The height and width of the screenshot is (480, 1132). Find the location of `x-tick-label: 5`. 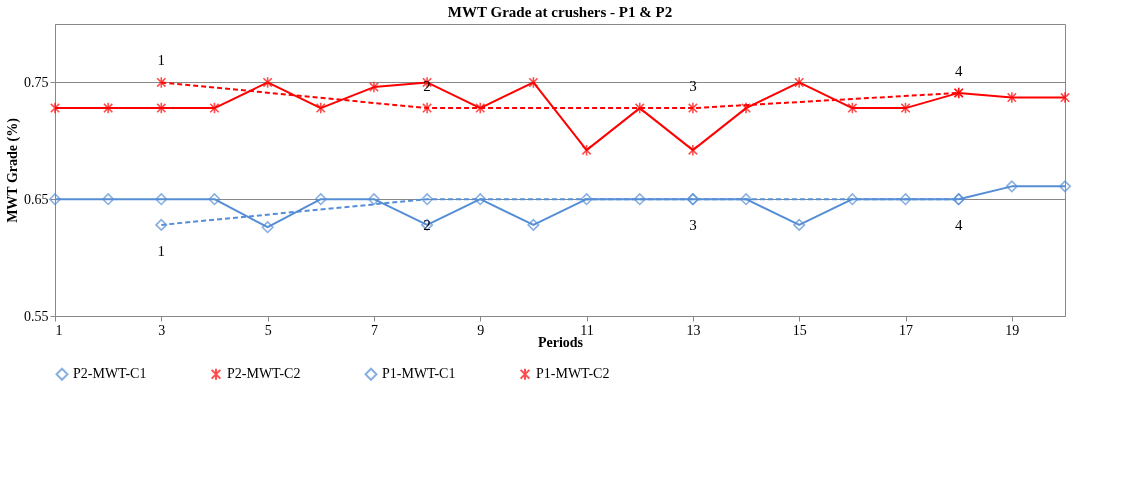

x-tick-label: 5 is located at coordinates (268, 330).